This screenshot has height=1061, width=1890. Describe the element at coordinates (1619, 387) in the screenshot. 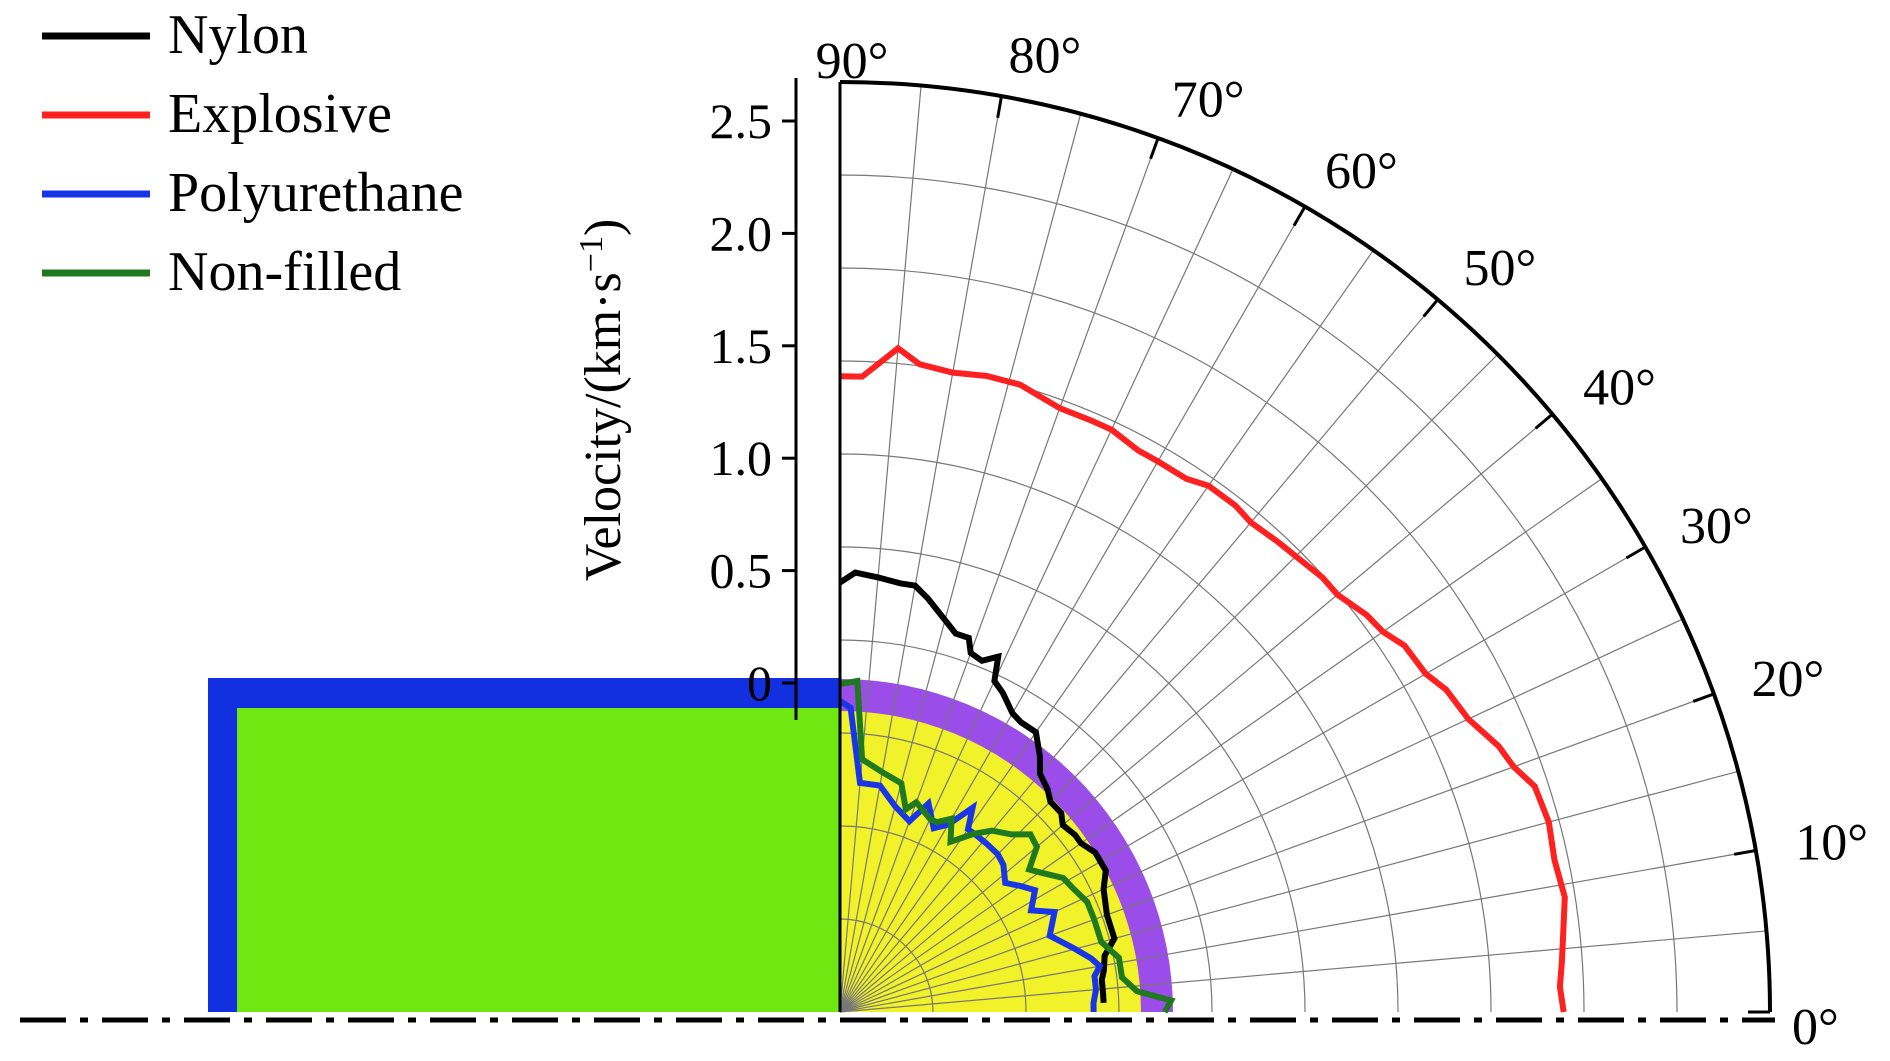

I see `angle-tick-label: 40°` at that location.